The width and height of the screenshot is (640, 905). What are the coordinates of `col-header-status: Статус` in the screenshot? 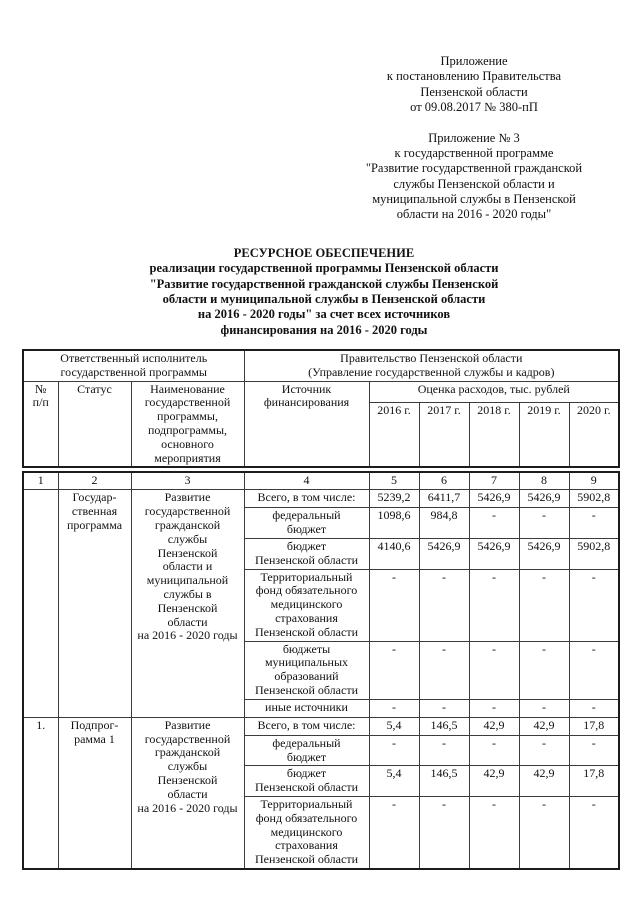 It's located at (94, 424).